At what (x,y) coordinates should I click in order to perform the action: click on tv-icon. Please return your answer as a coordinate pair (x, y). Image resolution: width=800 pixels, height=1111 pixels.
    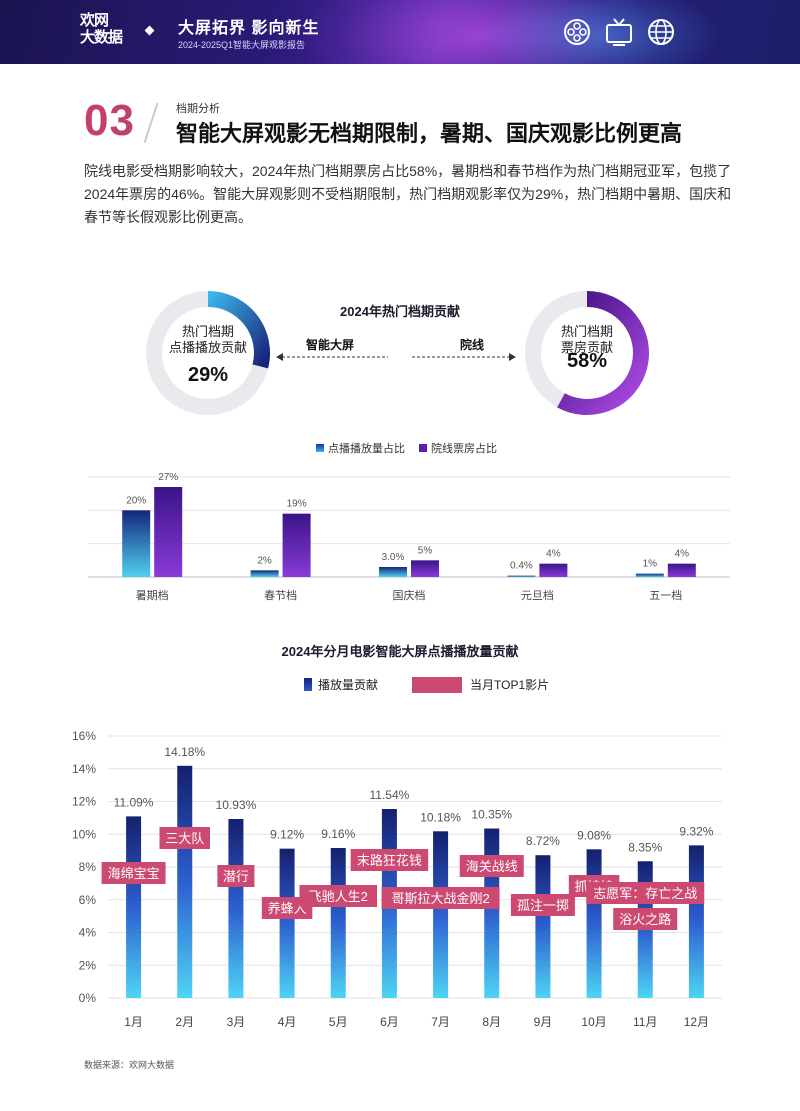
    Looking at the image, I should click on (619, 32).